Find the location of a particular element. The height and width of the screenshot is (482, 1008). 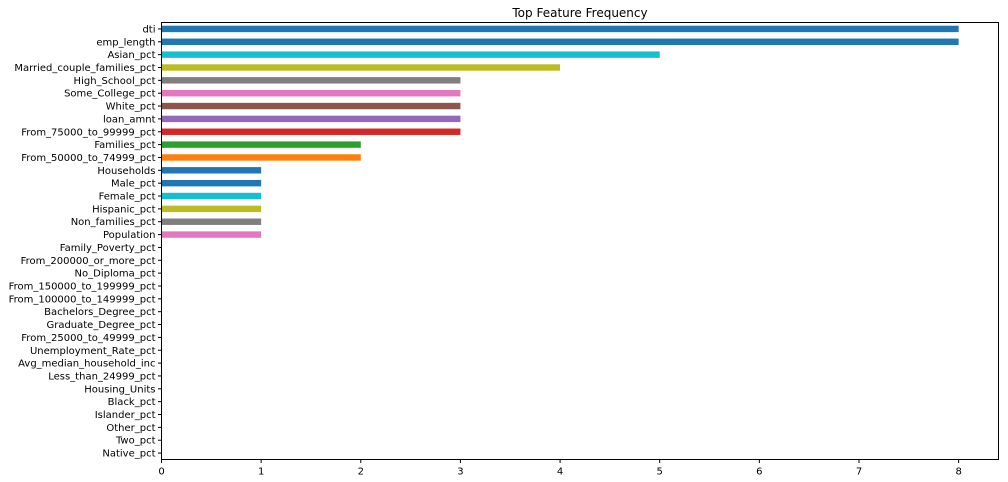

y-tick-label: Other_pct is located at coordinates (130, 428).